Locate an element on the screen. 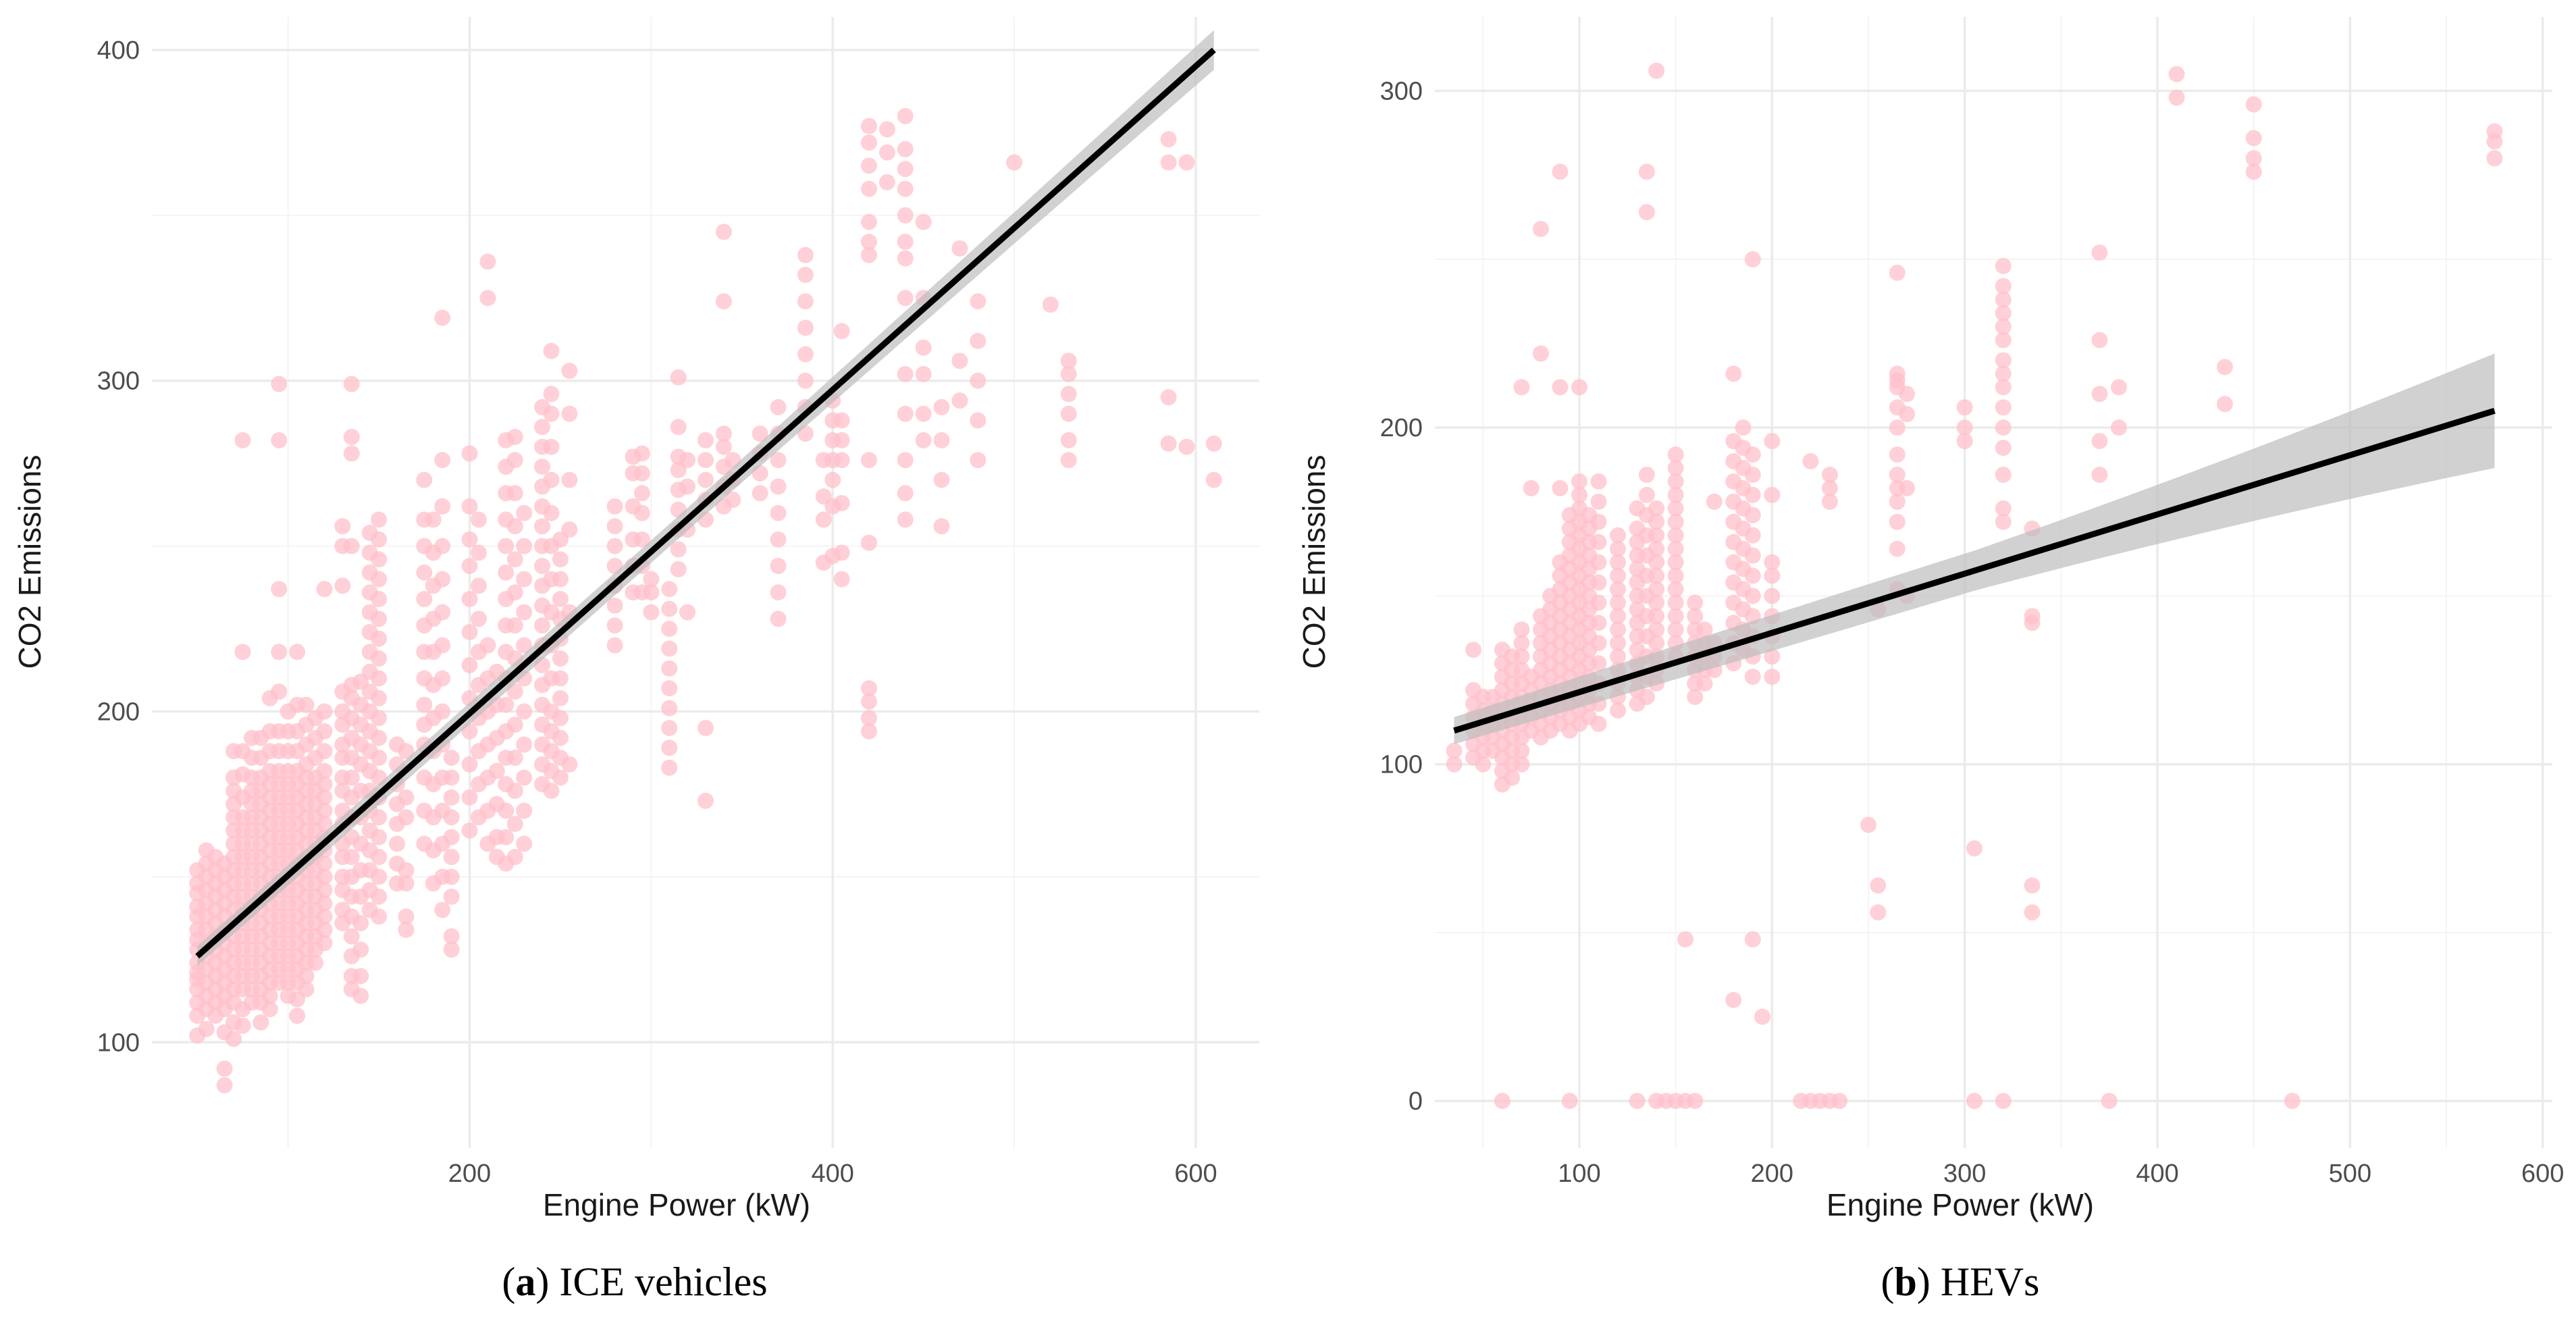  y-tick-label: 200 is located at coordinates (118, 712).